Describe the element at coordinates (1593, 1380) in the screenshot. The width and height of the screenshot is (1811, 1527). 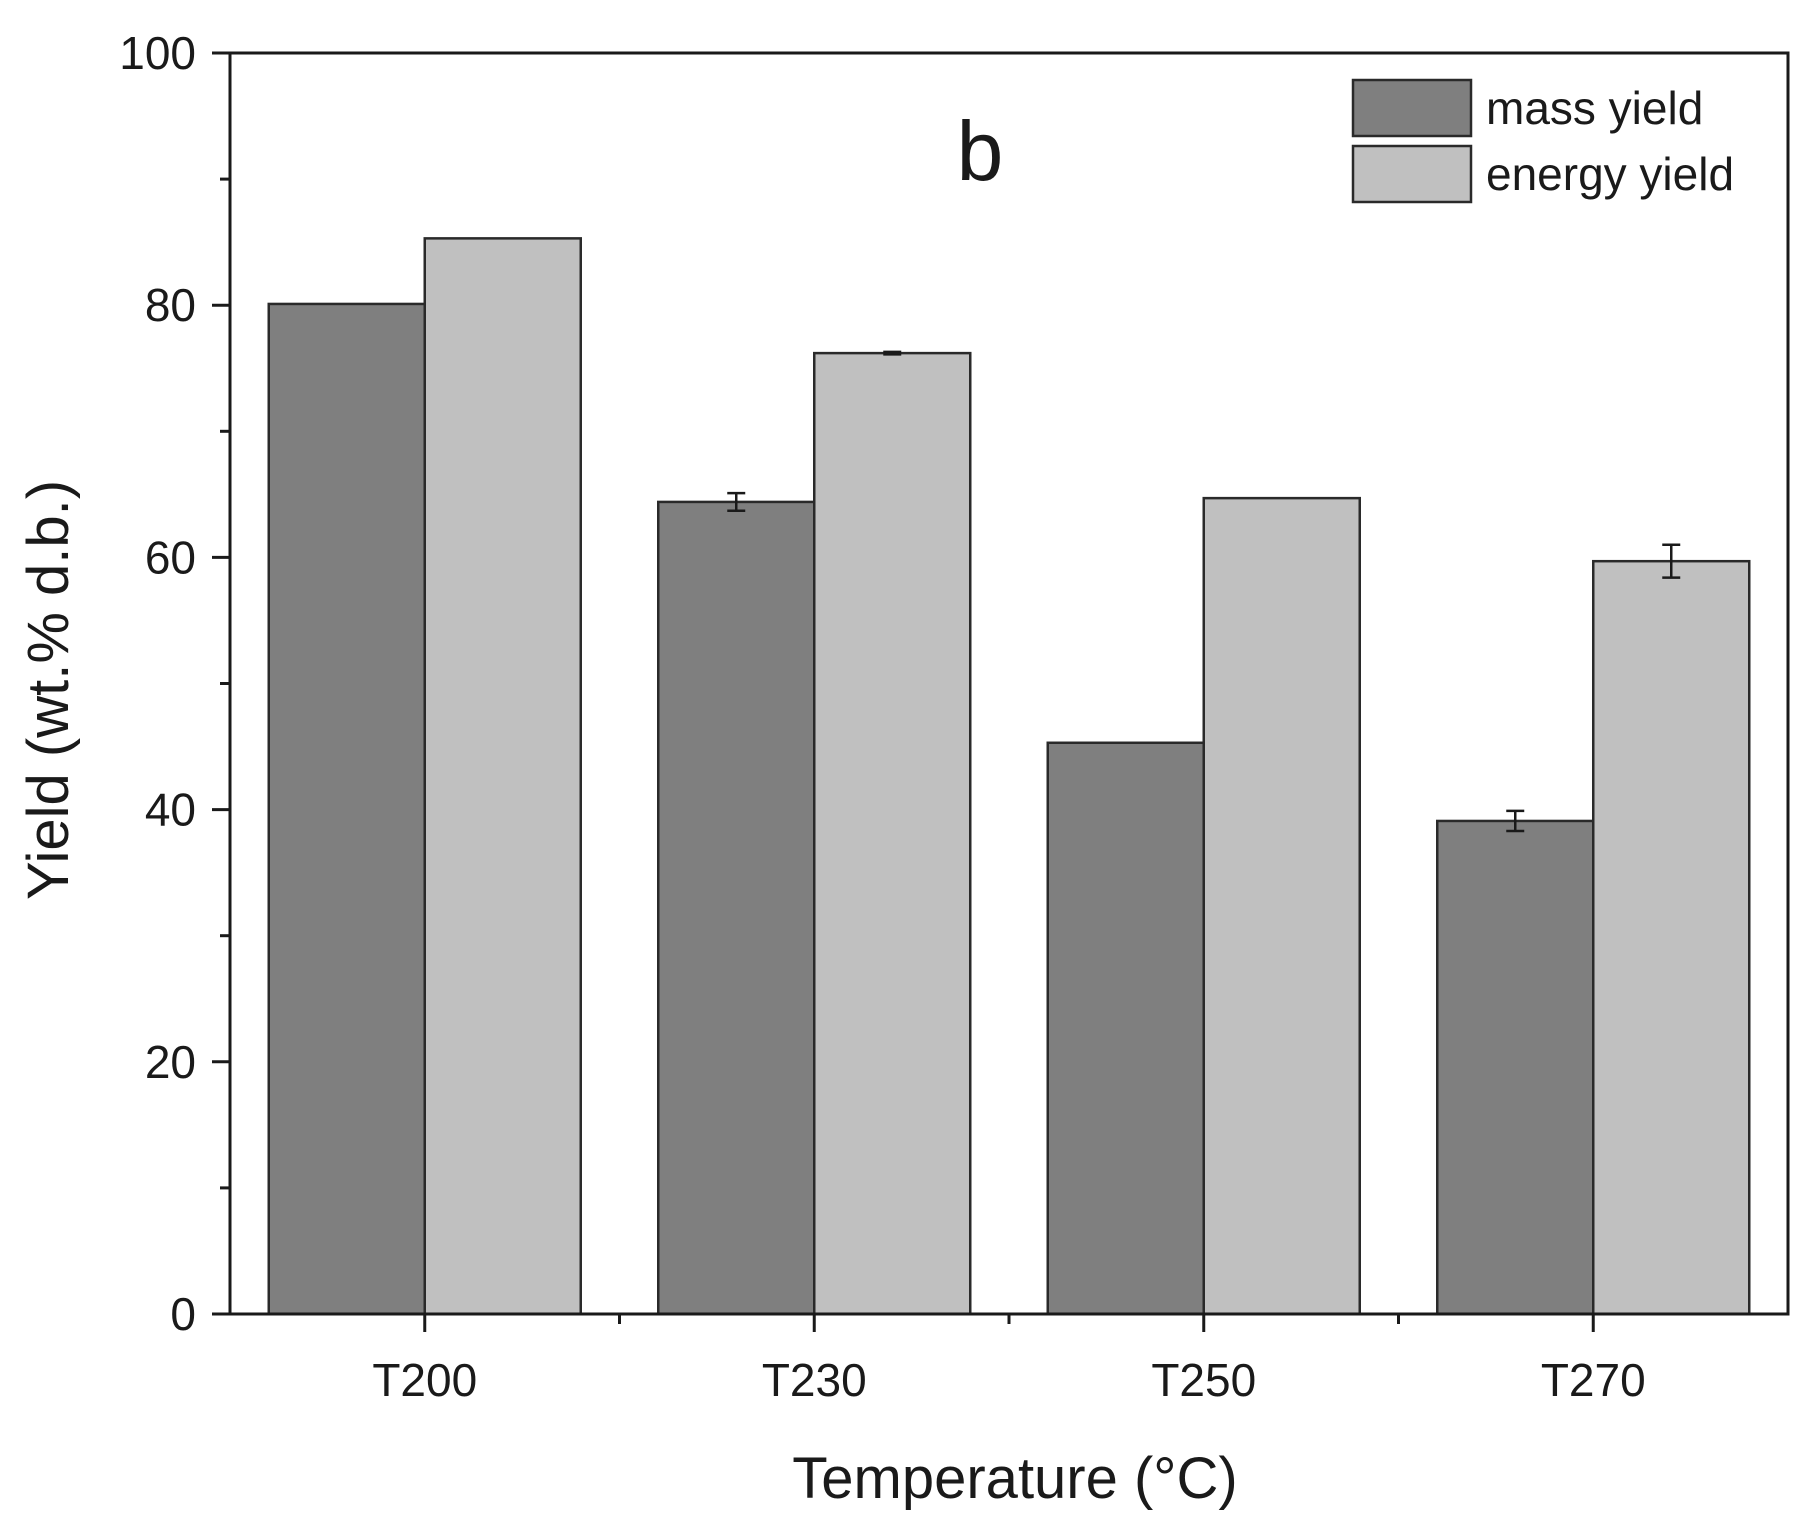
I see `x-tick-label: T270` at that location.